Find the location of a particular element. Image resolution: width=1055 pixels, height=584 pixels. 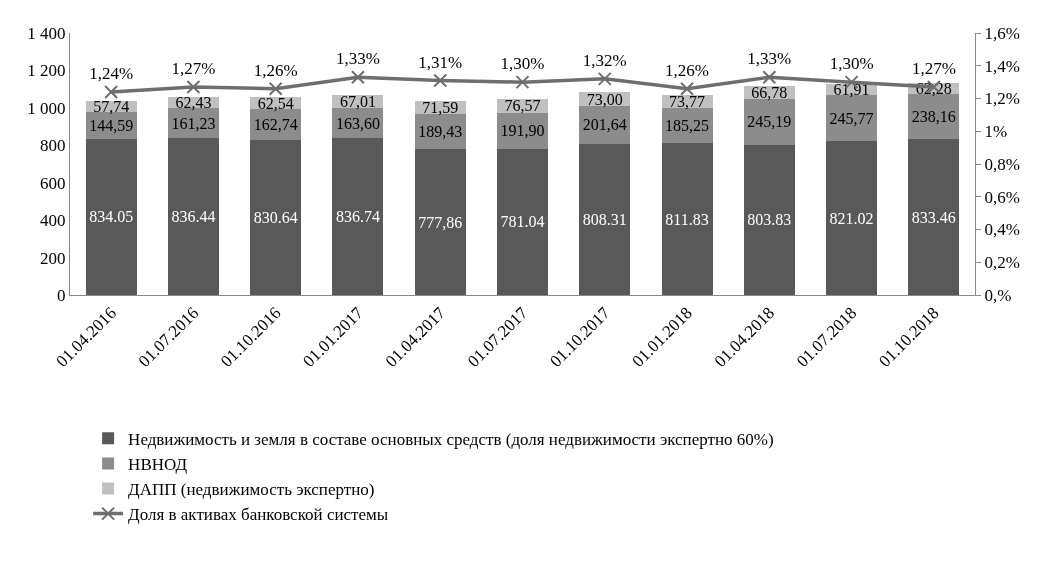

data-label: 836.44 is located at coordinates (193, 217).